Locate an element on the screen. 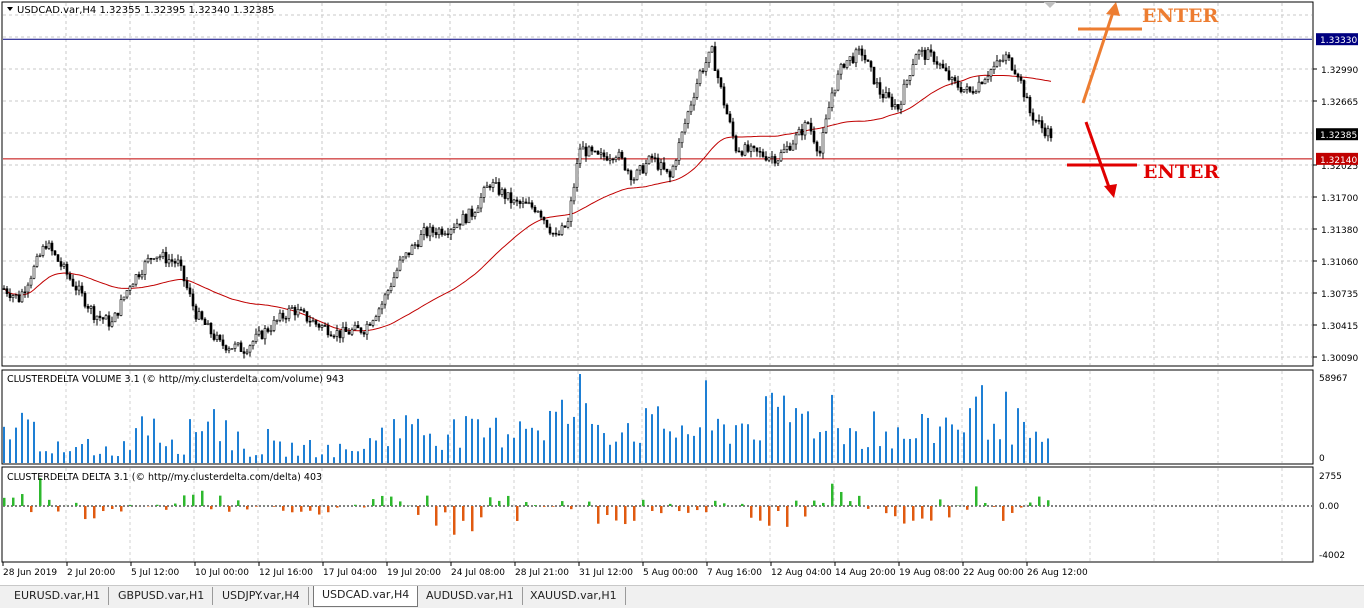 This screenshot has height=608, width=1364. tab-gbpusd: GBPUSD.var,H1 is located at coordinates (161, 596).